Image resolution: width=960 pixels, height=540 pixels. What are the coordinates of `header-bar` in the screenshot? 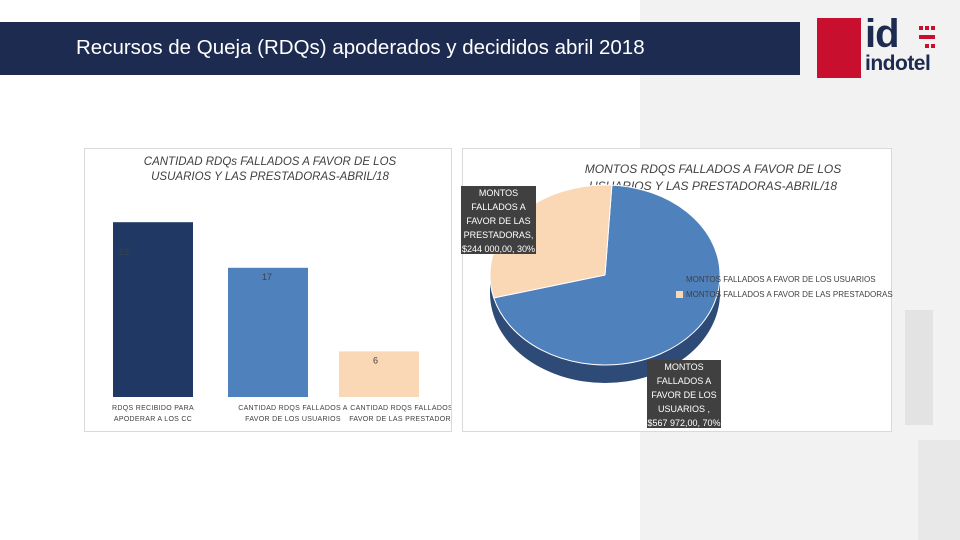 It's located at (400, 48).